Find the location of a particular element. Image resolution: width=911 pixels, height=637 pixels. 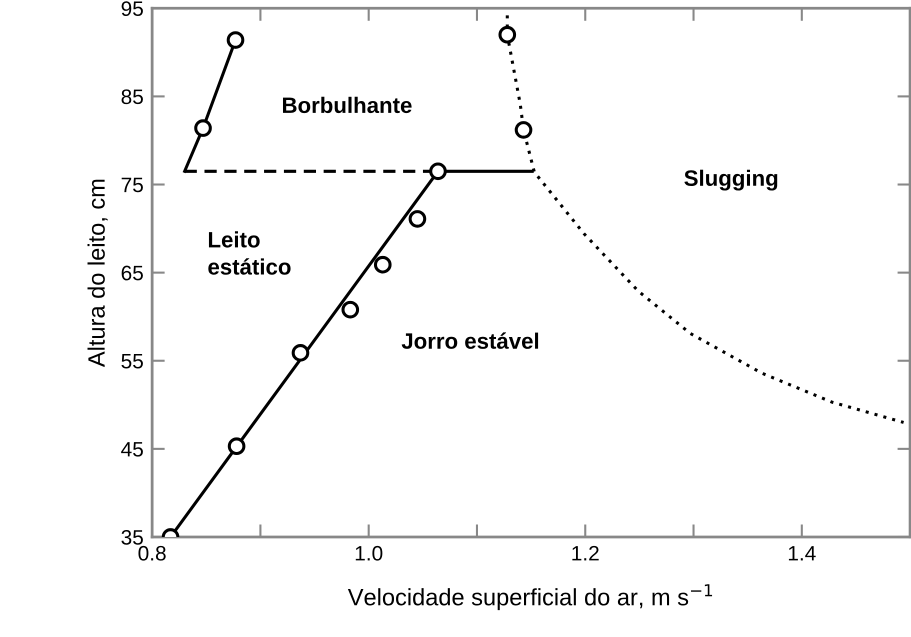

y-tick-label: 65 is located at coordinates (132, 273).